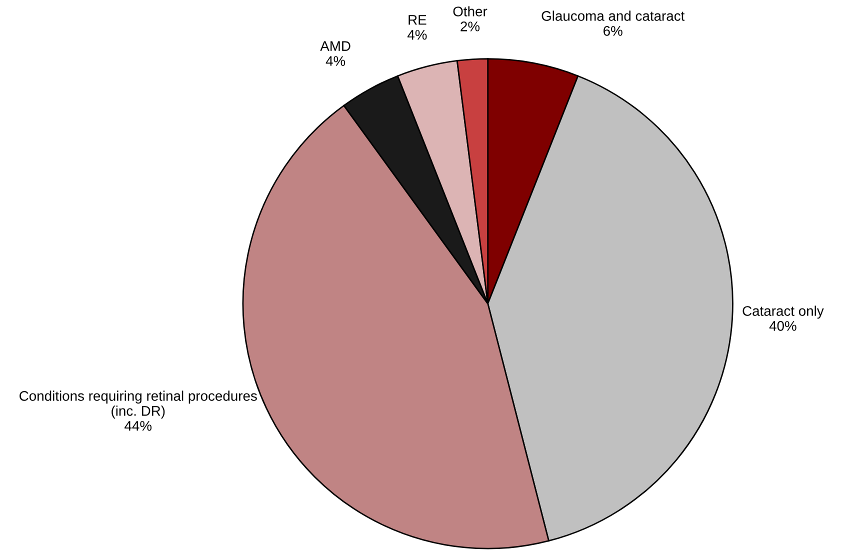 This screenshot has width=841, height=551. Describe the element at coordinates (417, 20) in the screenshot. I see `slice-label: RE` at that location.